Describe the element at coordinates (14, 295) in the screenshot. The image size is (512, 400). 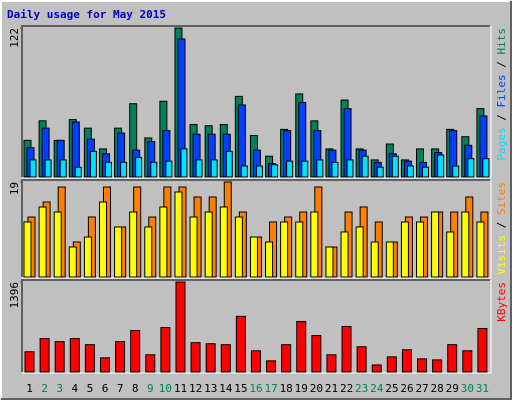
I see `y-tick-label: 1396` at that location.